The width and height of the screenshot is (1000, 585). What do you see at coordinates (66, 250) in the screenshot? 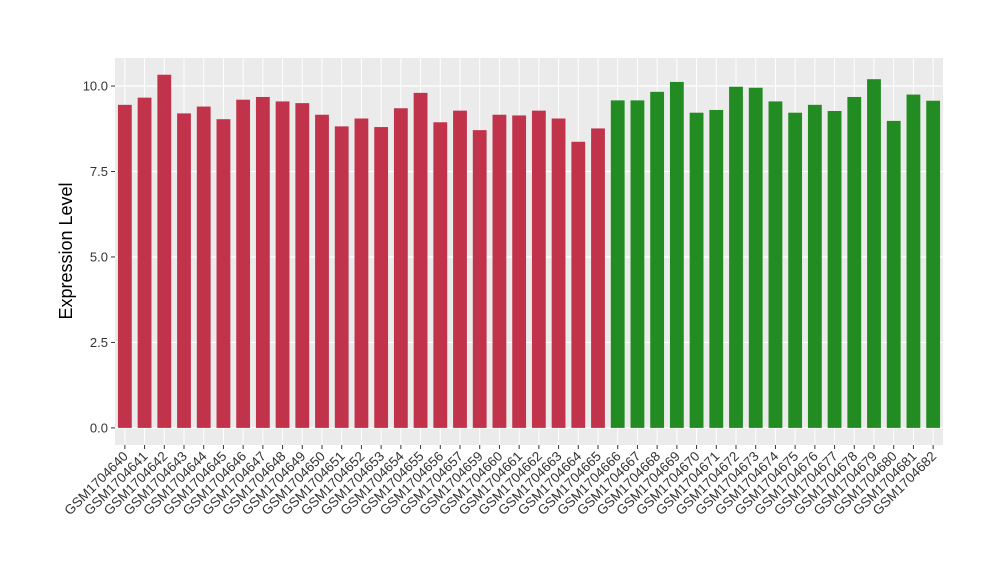
I see `y-axis-title: Expression Level` at bounding box center [66, 250].